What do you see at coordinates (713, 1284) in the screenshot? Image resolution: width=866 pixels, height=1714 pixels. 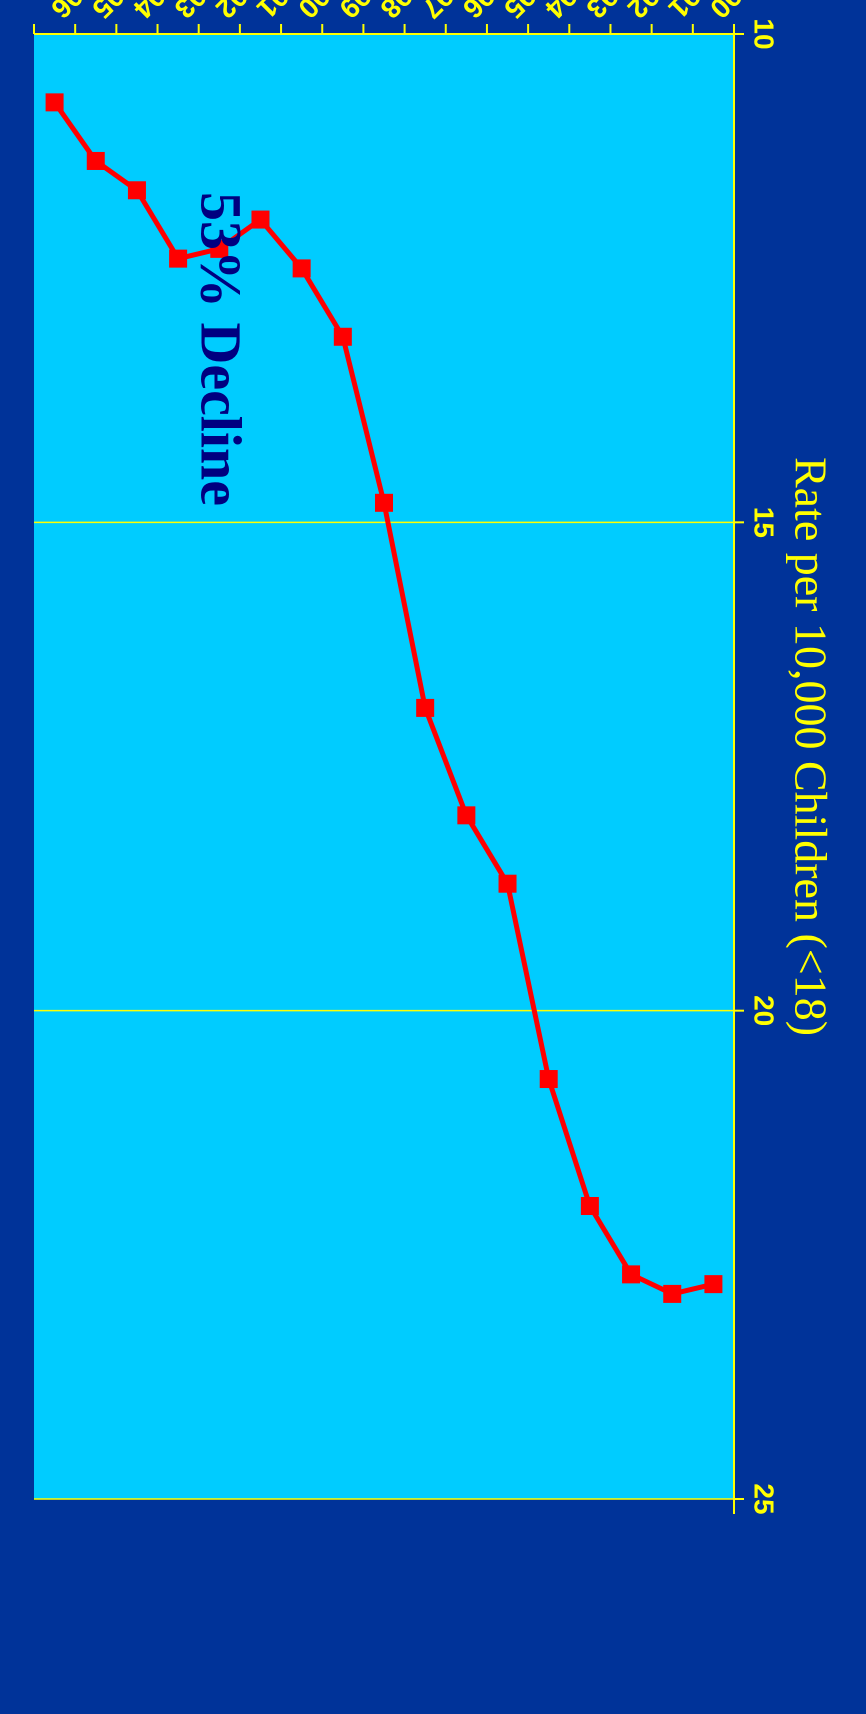 I see `data-point-1990` at bounding box center [713, 1284].